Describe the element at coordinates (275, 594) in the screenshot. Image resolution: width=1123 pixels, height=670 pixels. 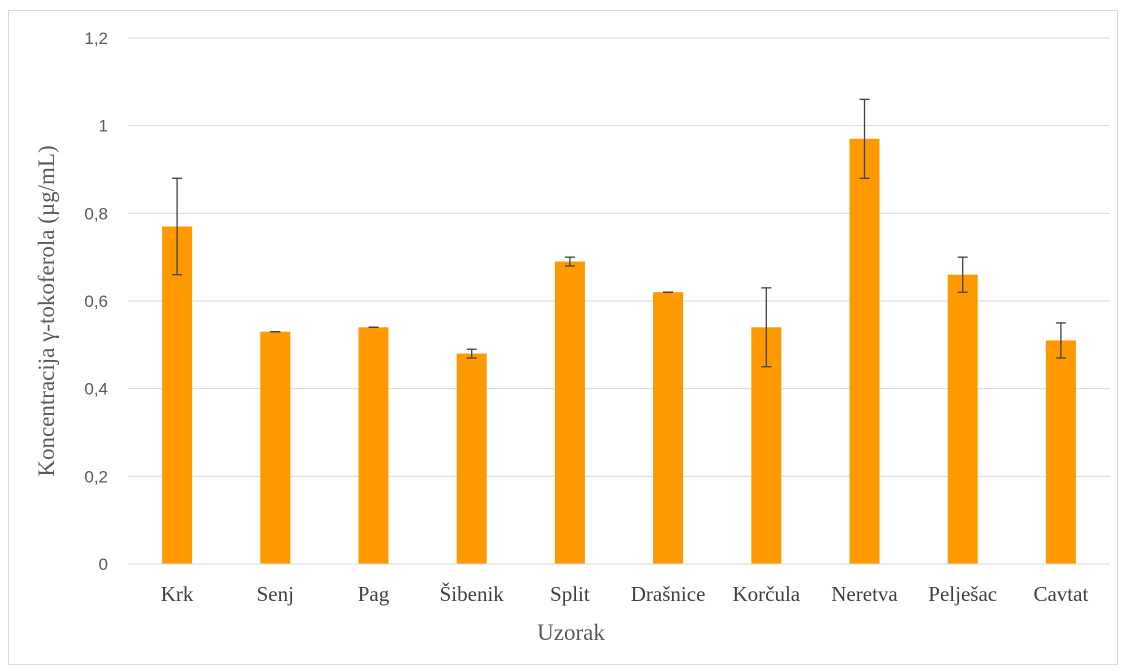
I see `x-tick-label: Senj` at that location.